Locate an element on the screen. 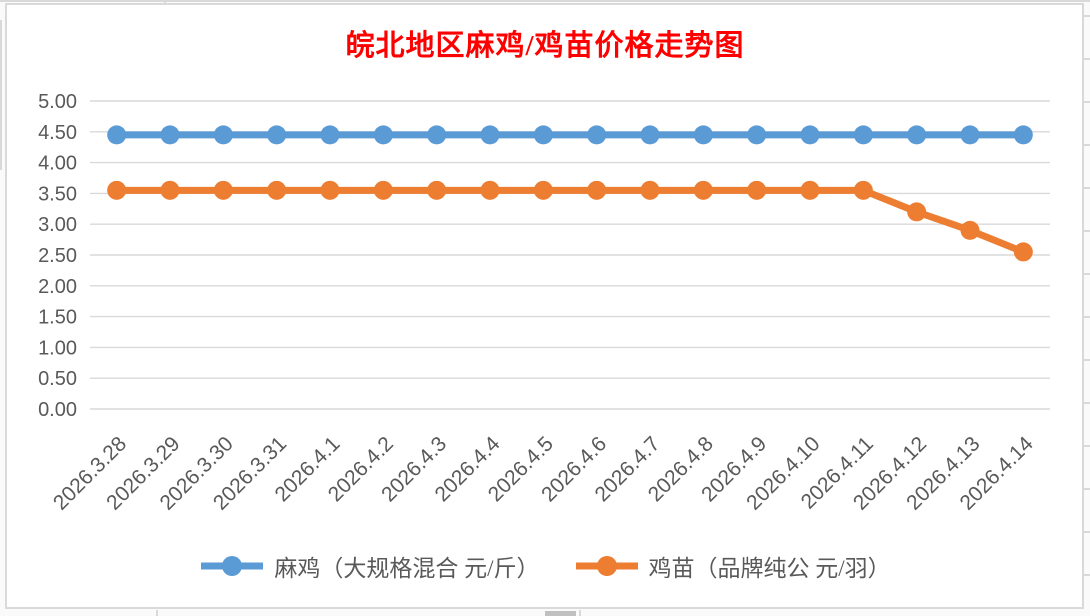 The image size is (1090, 616). y-axis-tick-label: 5.00 is located at coordinates (57, 102).